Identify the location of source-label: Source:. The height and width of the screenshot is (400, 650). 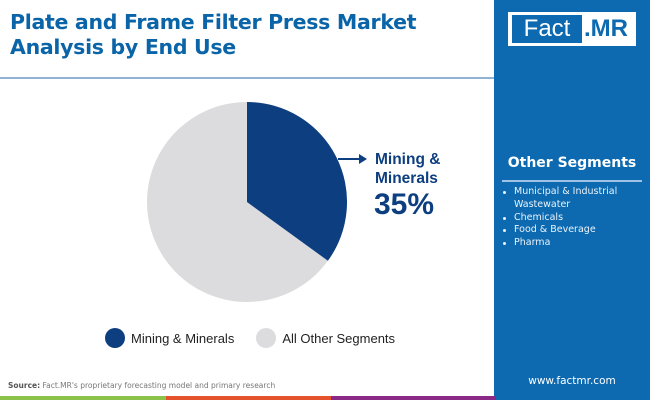
(24, 385).